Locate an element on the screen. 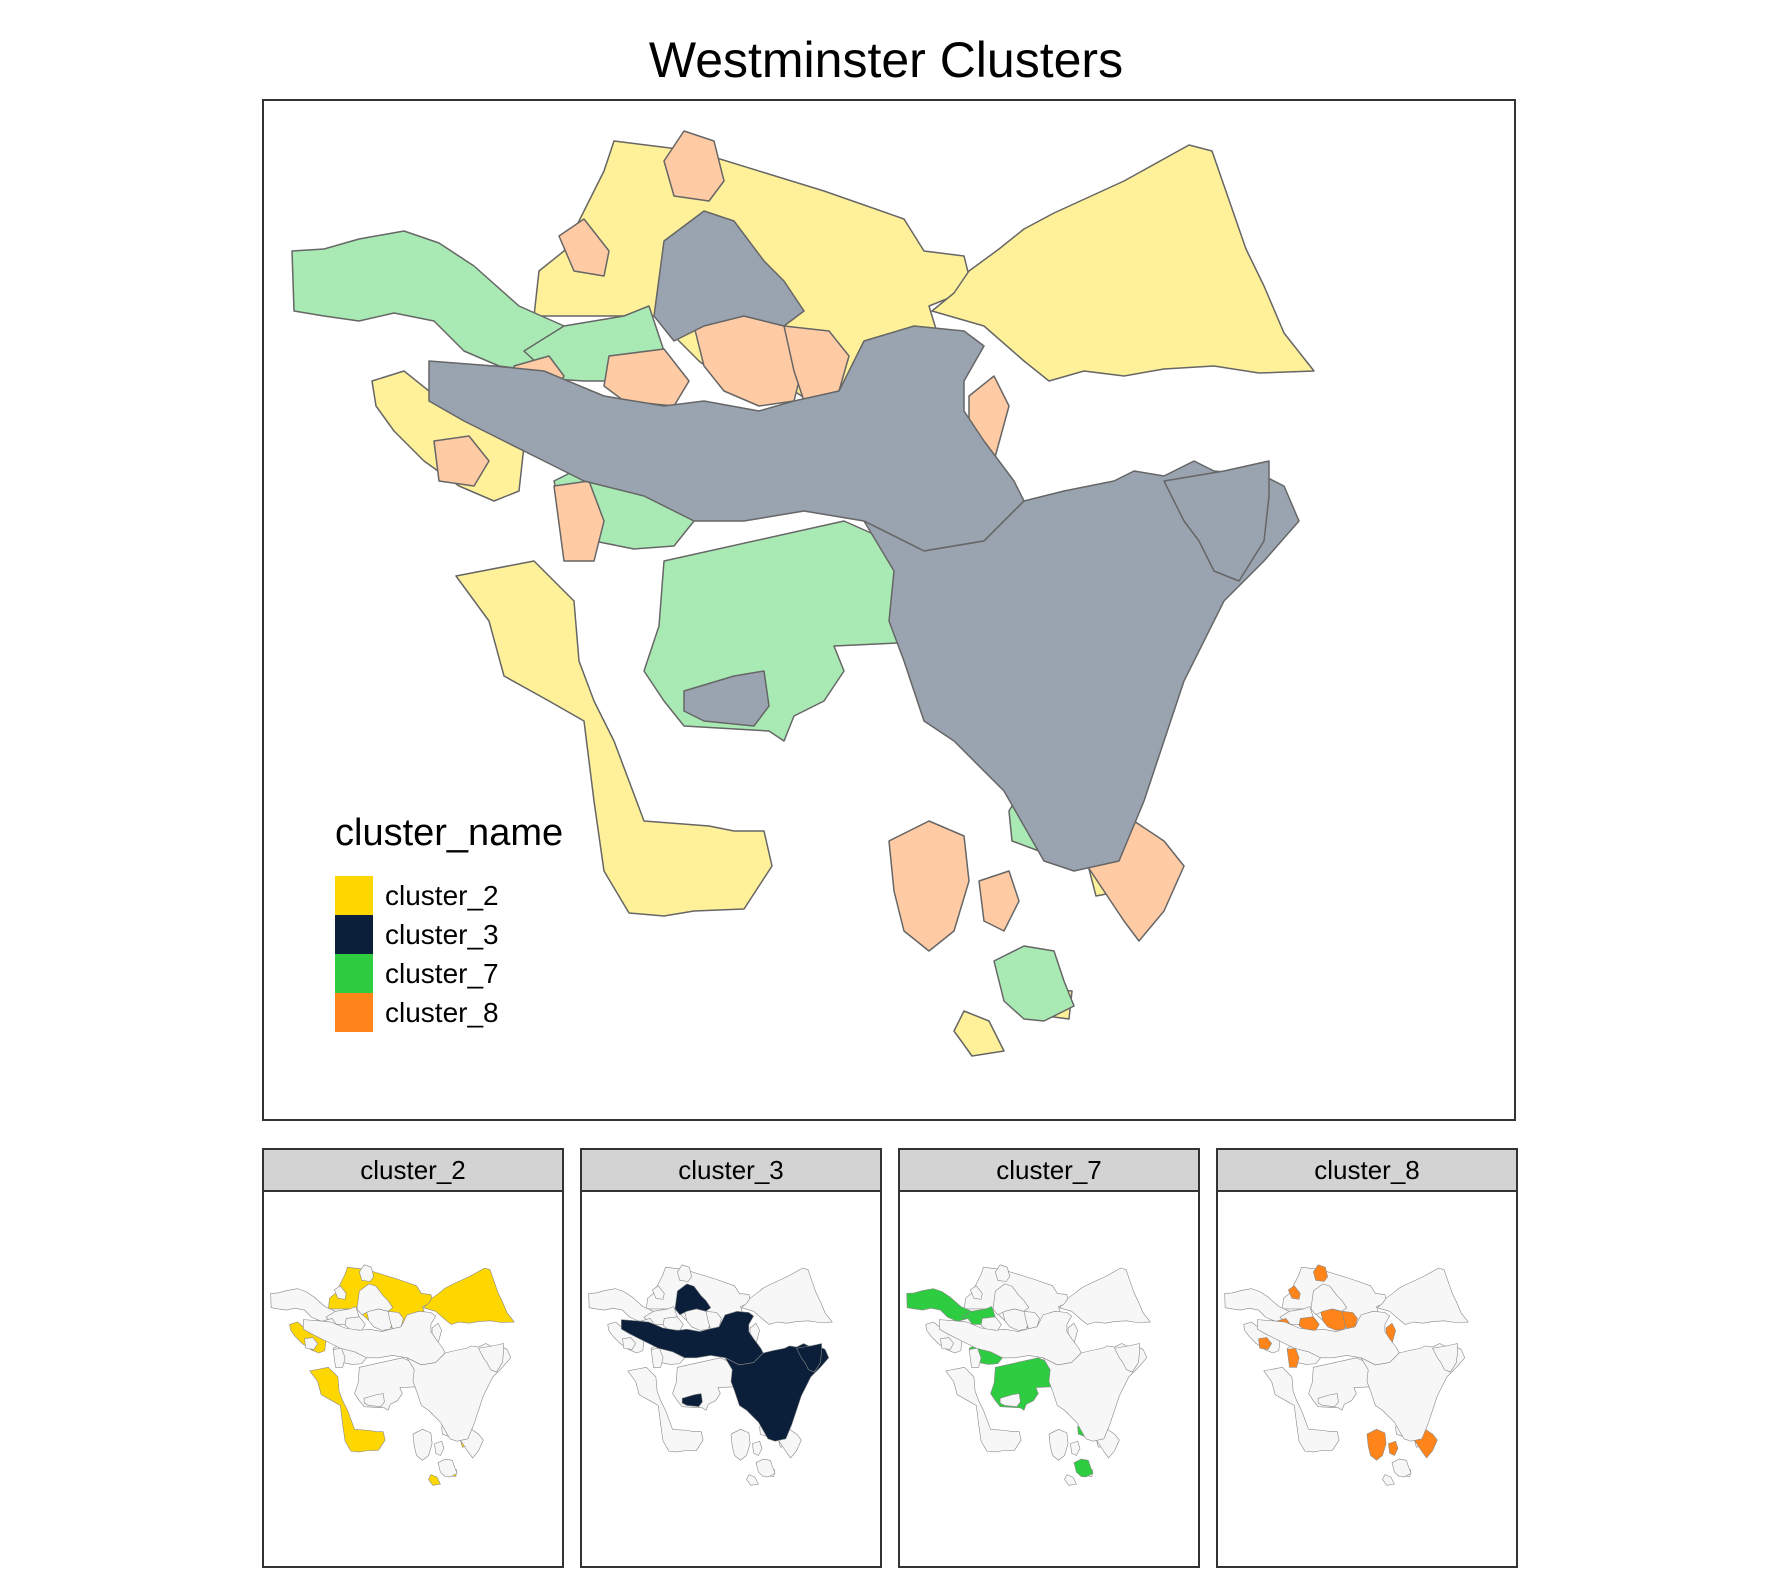  facet-panel-cluster-8: cluster_8 is located at coordinates (1367, 1358).